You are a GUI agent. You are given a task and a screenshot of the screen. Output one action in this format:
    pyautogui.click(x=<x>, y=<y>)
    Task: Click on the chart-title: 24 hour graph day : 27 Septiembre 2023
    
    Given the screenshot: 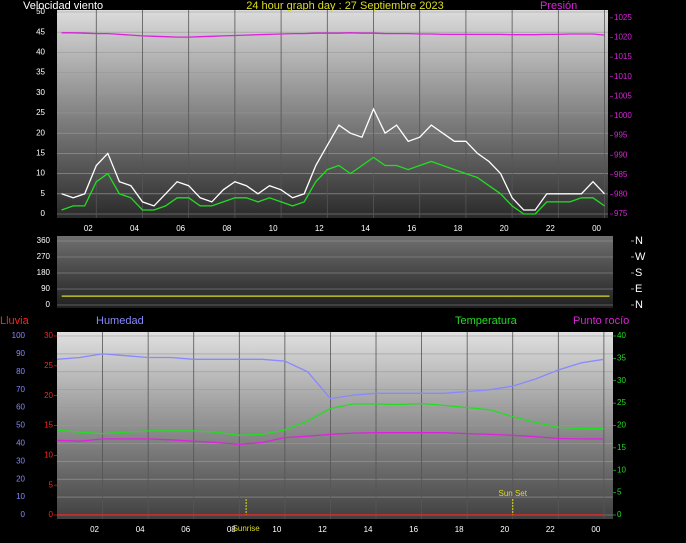 What is the action you would take?
    pyautogui.click(x=345, y=6)
    